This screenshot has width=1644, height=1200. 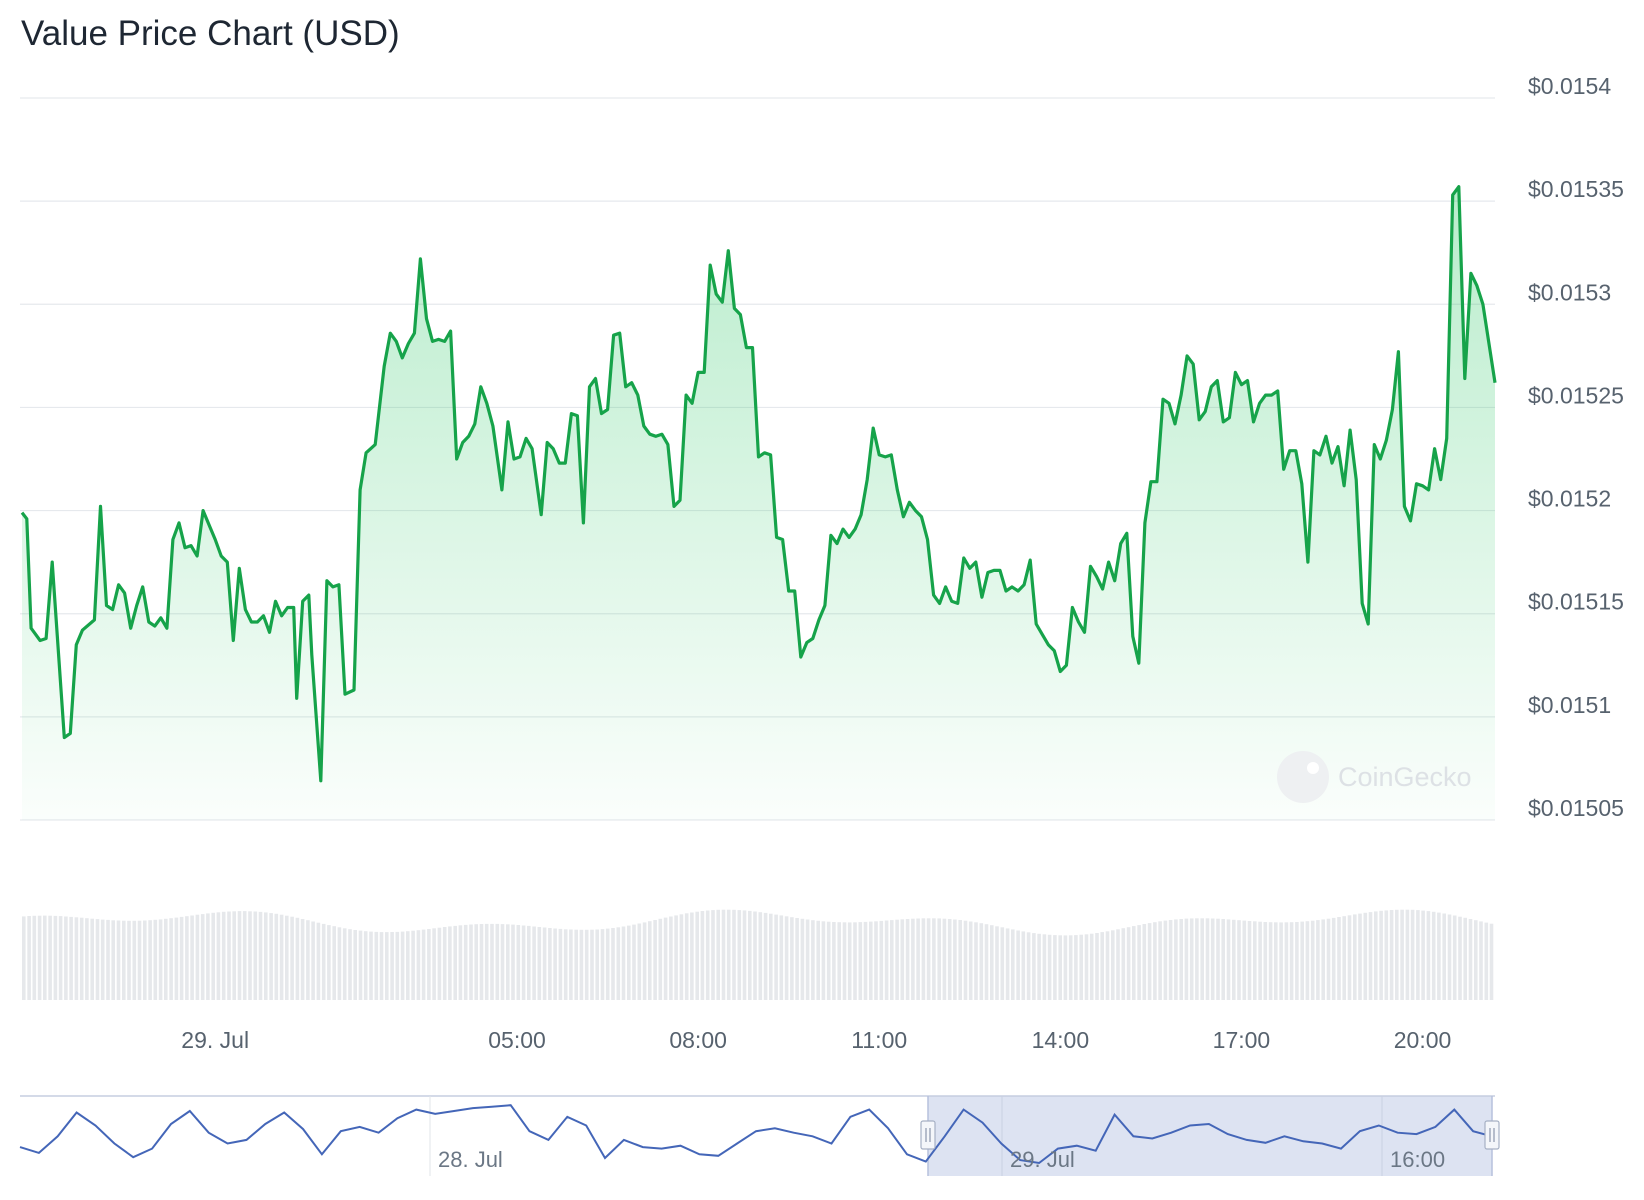 I want to click on y-tick-label: $0.01535, so click(x=1576, y=189).